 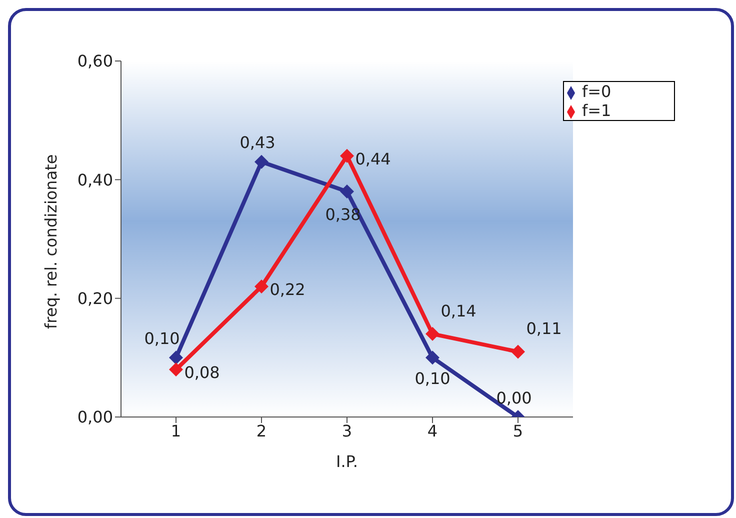 I want to click on x-axis-title: I.P., so click(x=347, y=461).